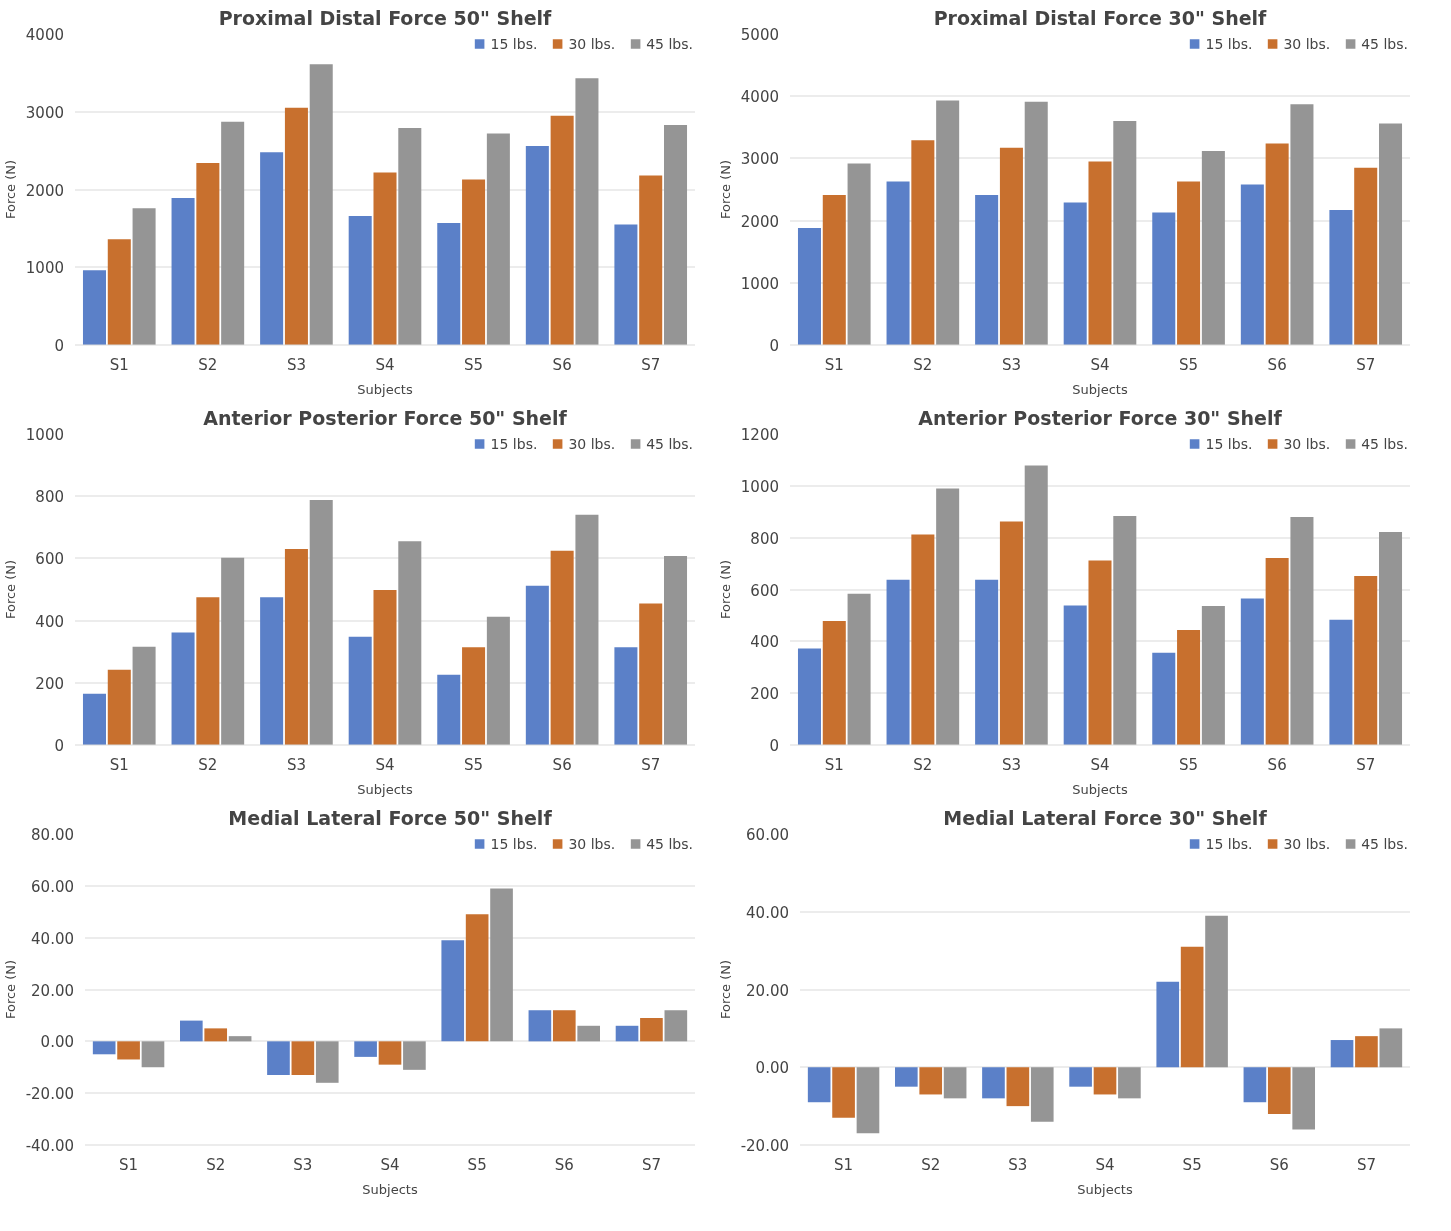 The height and width of the screenshot is (1231, 1451). Describe the element at coordinates (45, 35) in the screenshot. I see `y-tick-label: 4000` at that location.